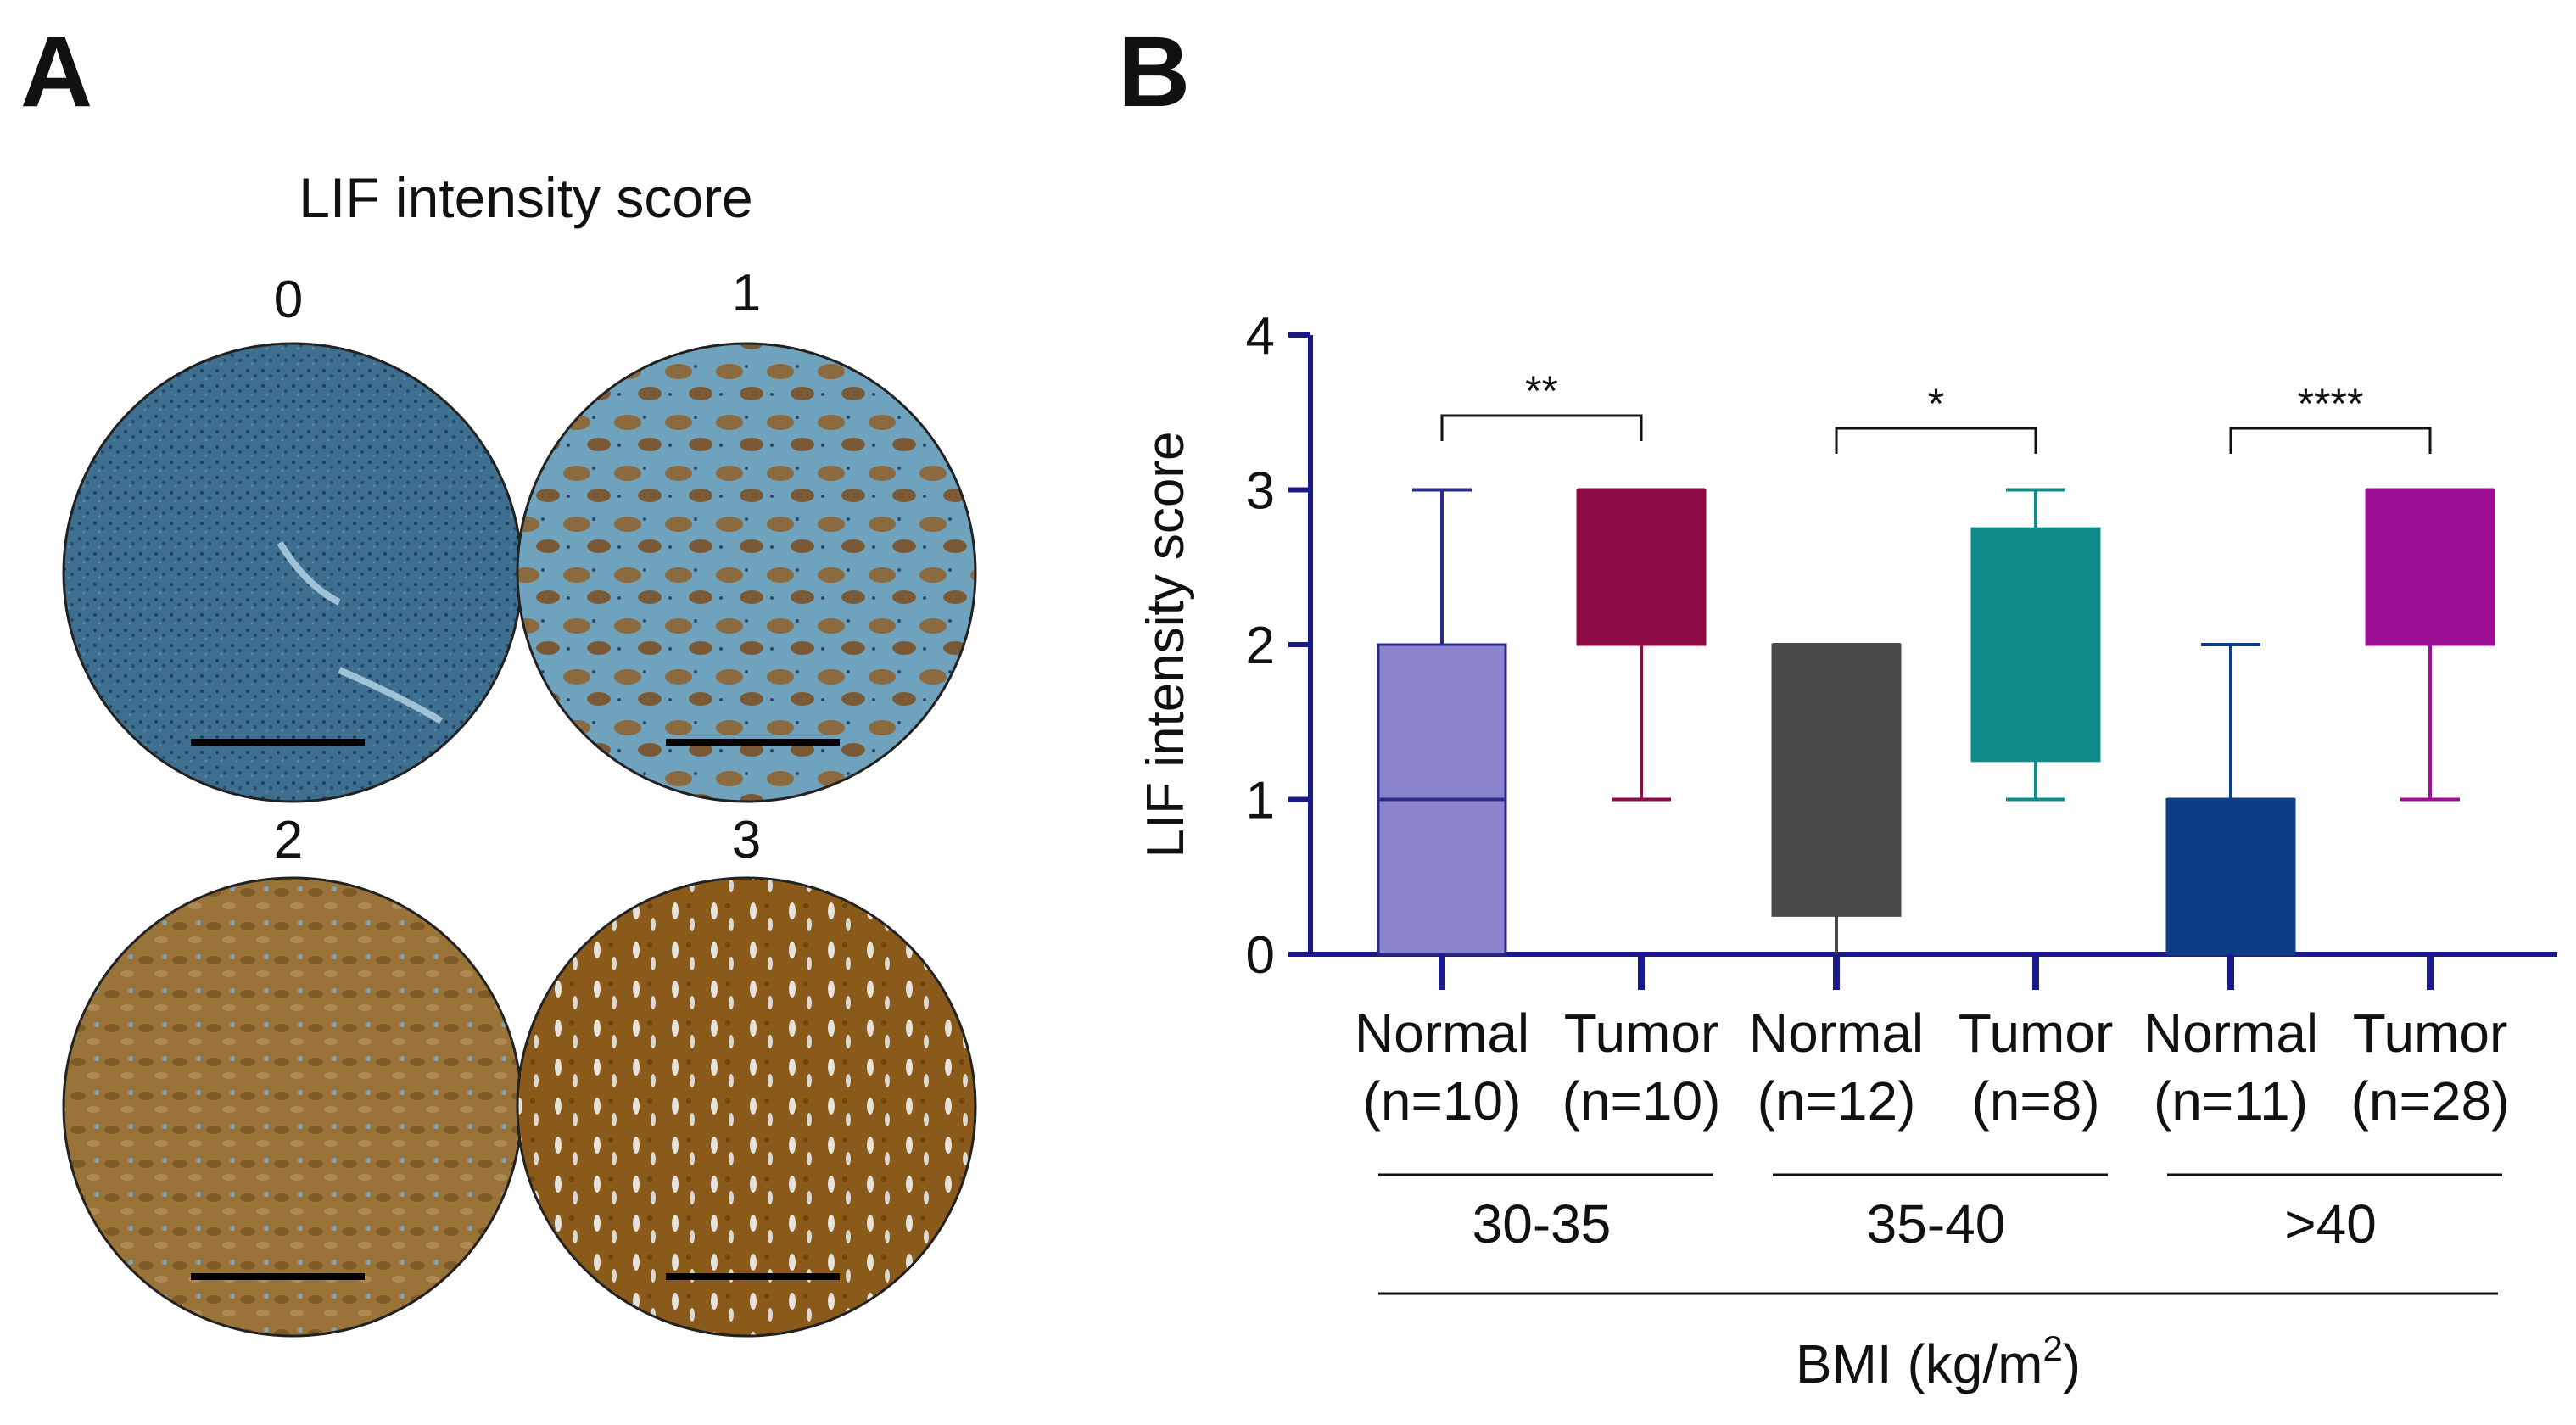 The image size is (2576, 1425). I want to click on group-0-box-1-n: (n=10), so click(1641, 1101).